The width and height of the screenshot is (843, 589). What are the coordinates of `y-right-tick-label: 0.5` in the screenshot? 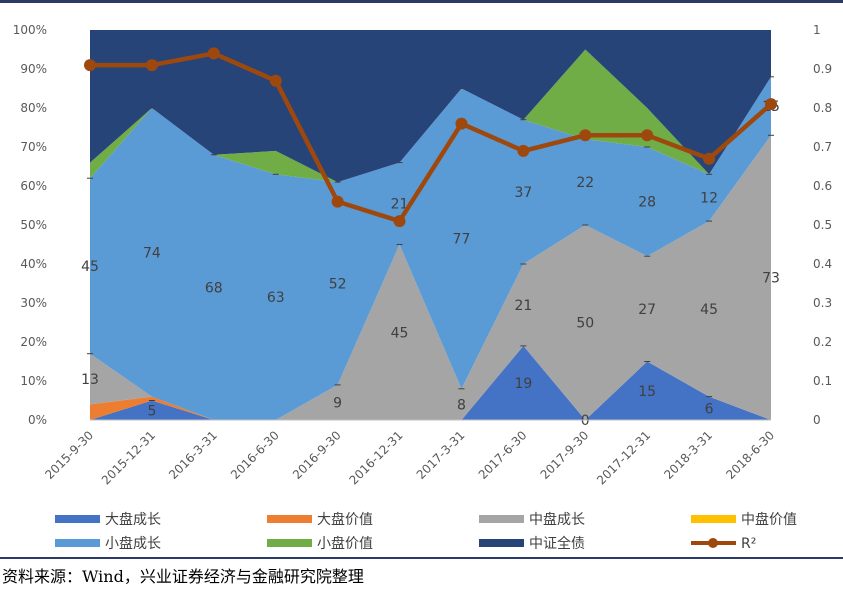 It's located at (822, 225).